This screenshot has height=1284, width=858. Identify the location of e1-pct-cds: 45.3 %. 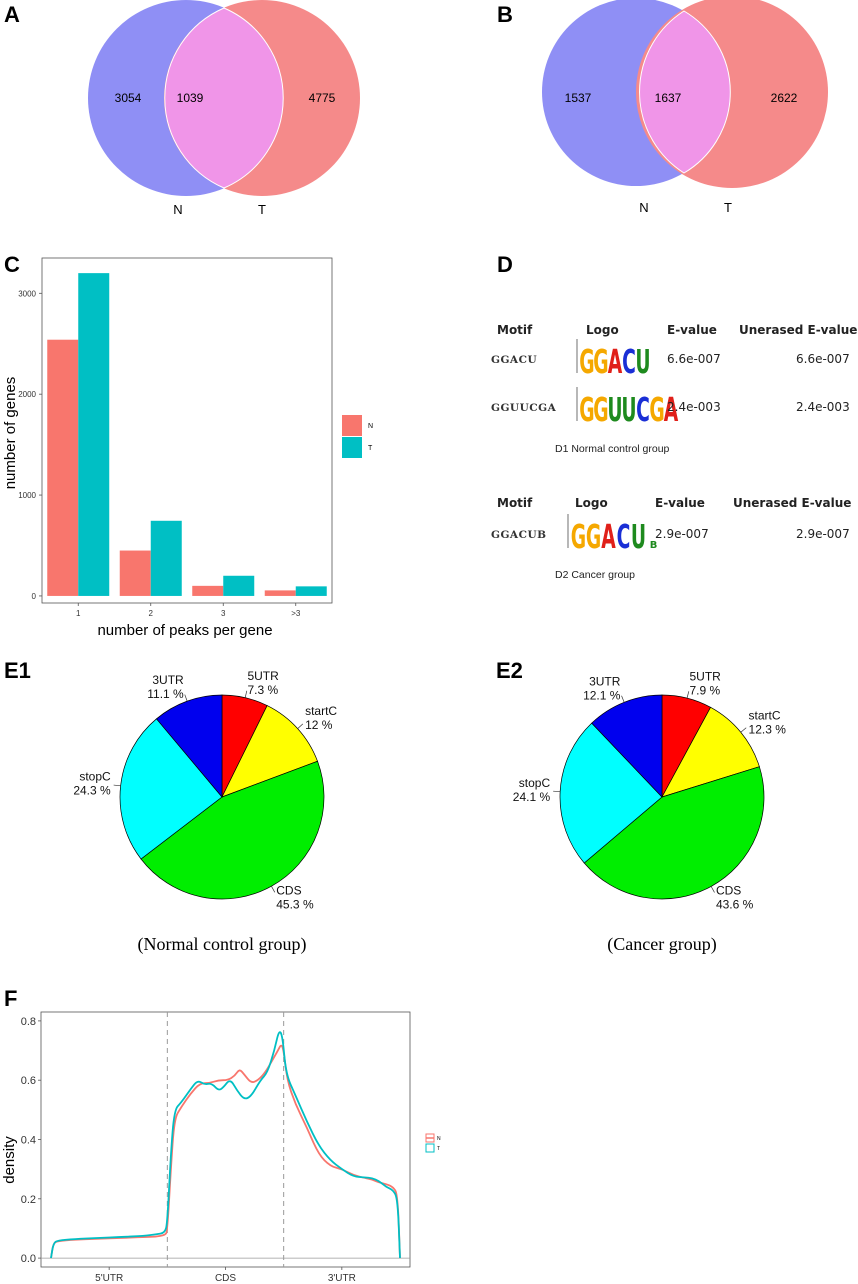
(295, 904).